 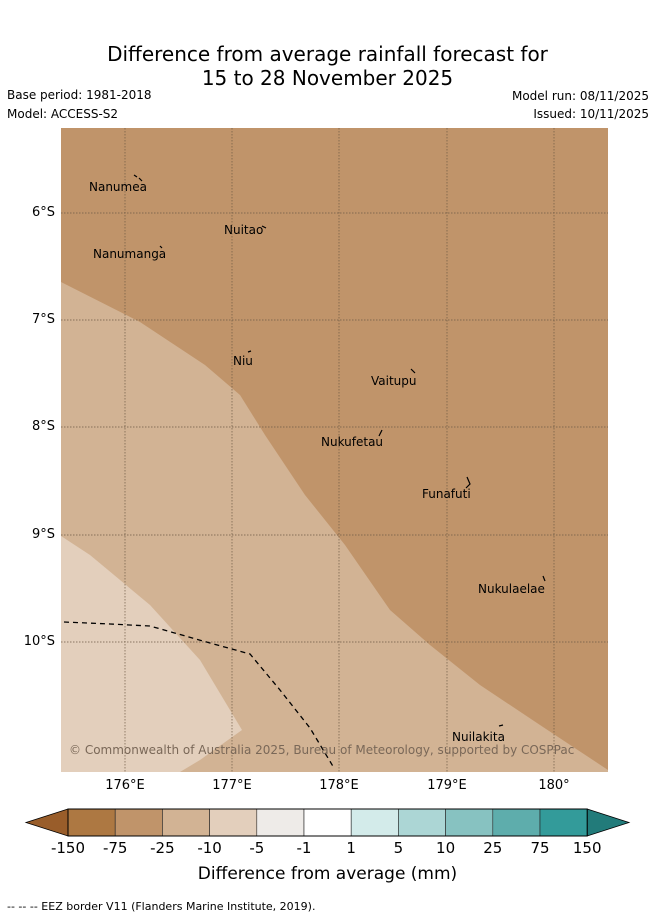 I want to click on colorbar-tick-label: 150, so click(x=587, y=848).